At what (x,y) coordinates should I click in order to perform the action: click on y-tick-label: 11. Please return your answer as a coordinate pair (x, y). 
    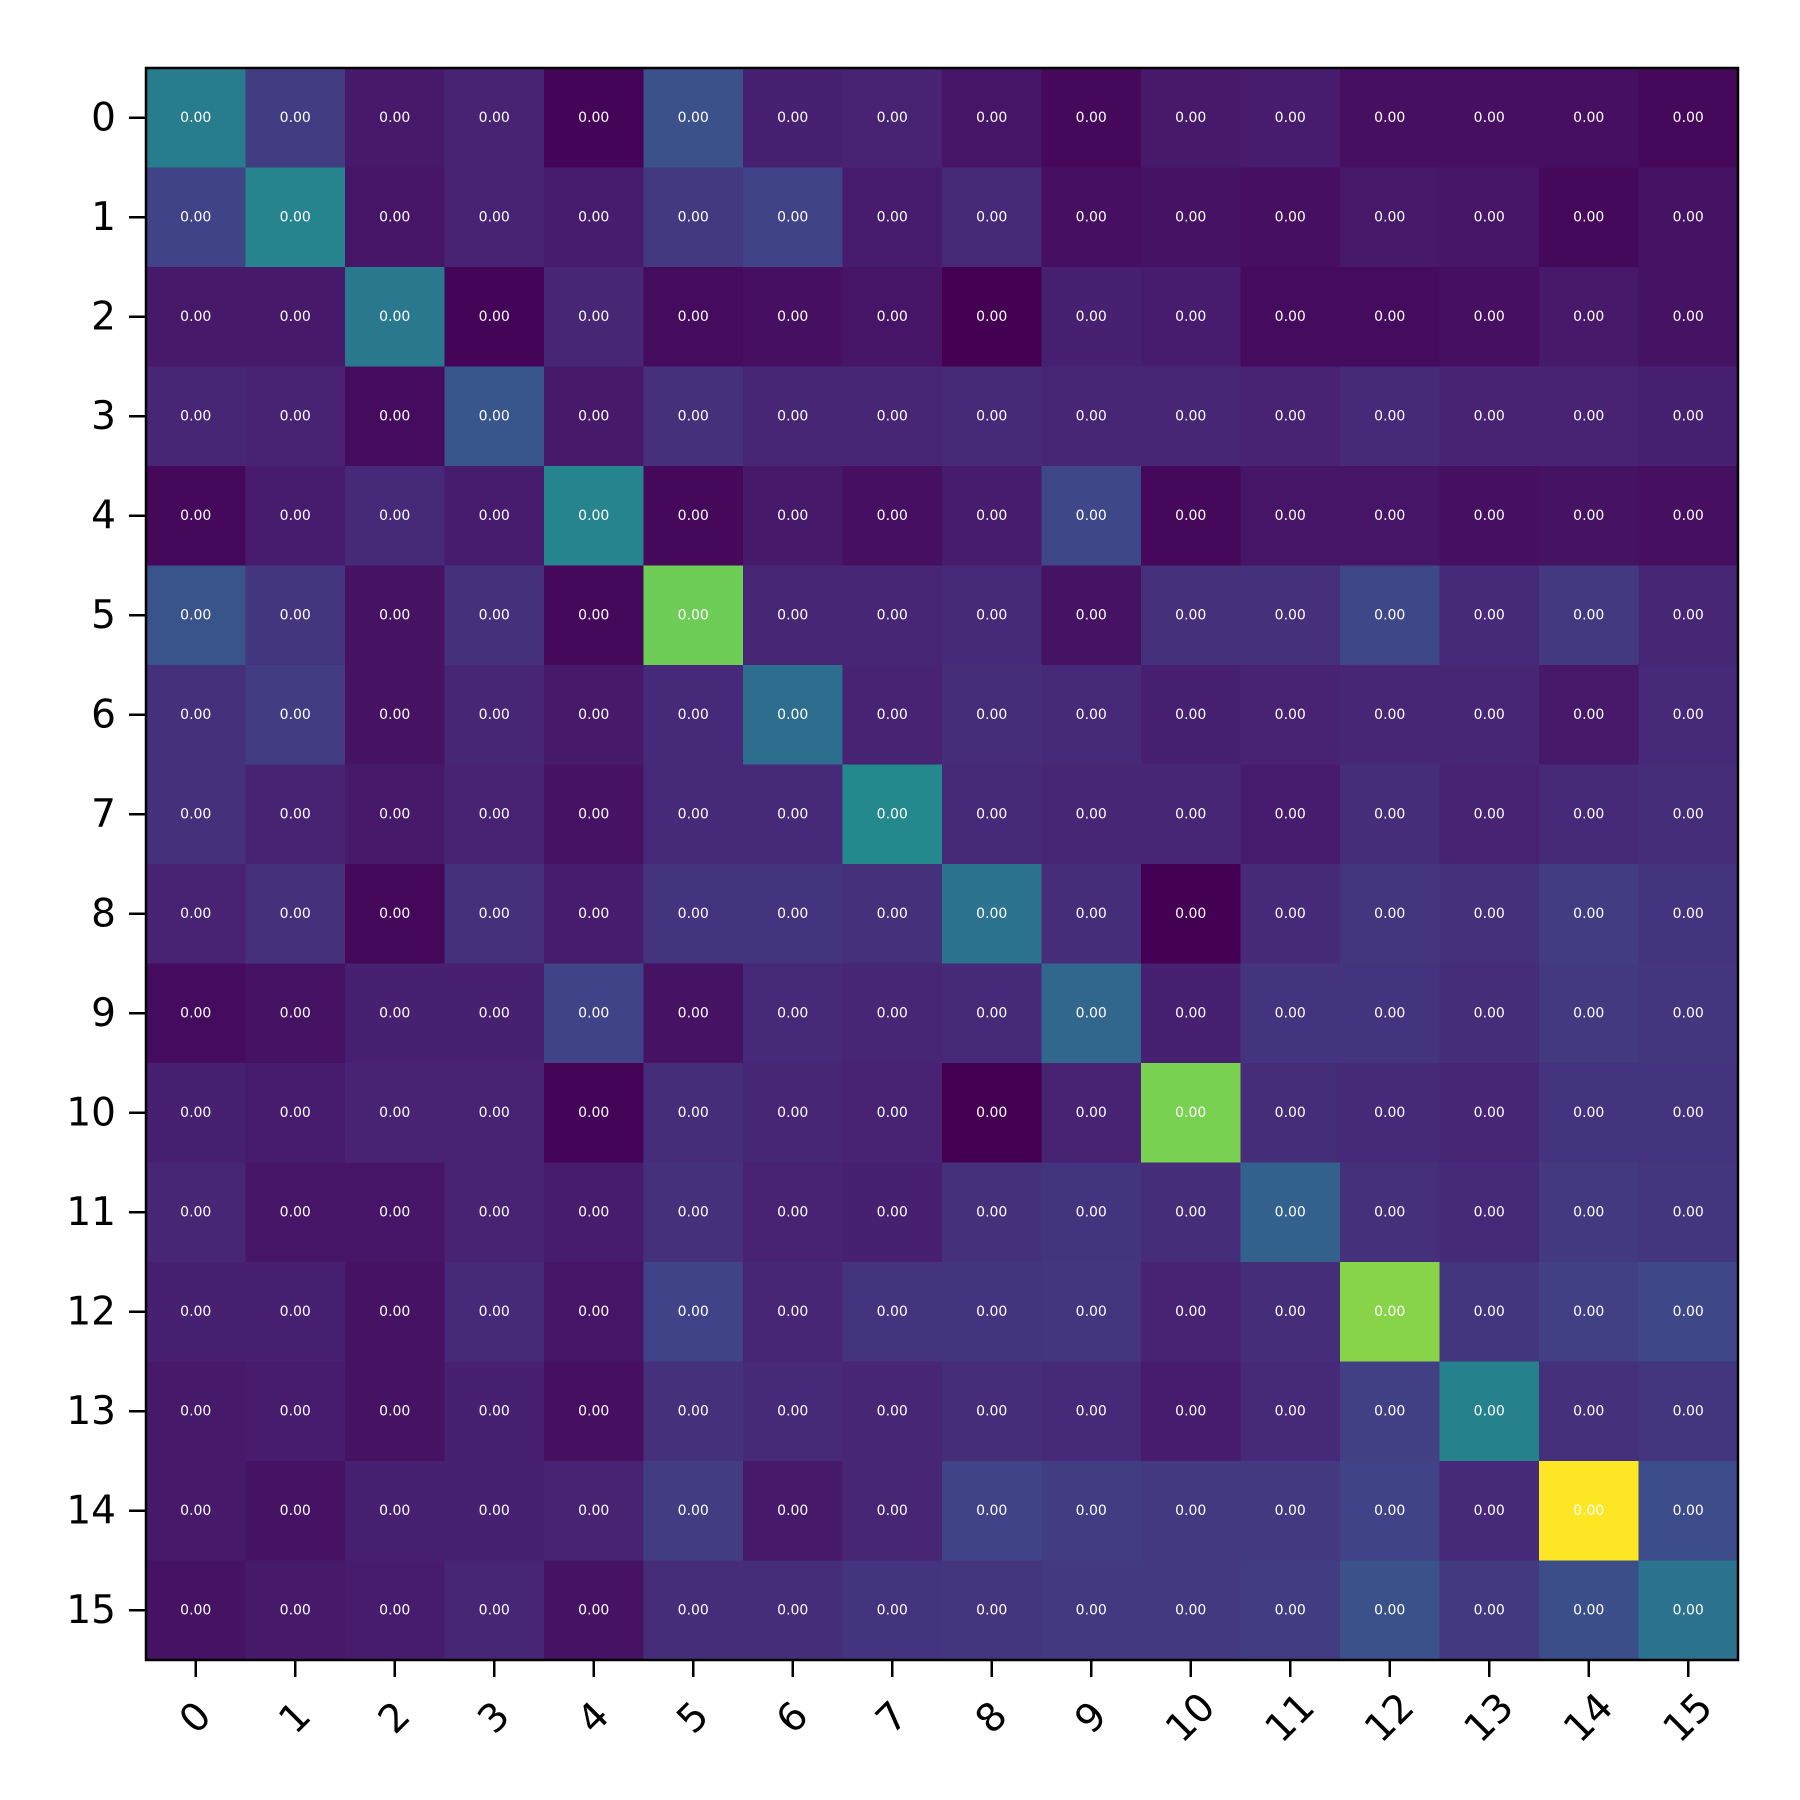
    Looking at the image, I should click on (91, 1212).